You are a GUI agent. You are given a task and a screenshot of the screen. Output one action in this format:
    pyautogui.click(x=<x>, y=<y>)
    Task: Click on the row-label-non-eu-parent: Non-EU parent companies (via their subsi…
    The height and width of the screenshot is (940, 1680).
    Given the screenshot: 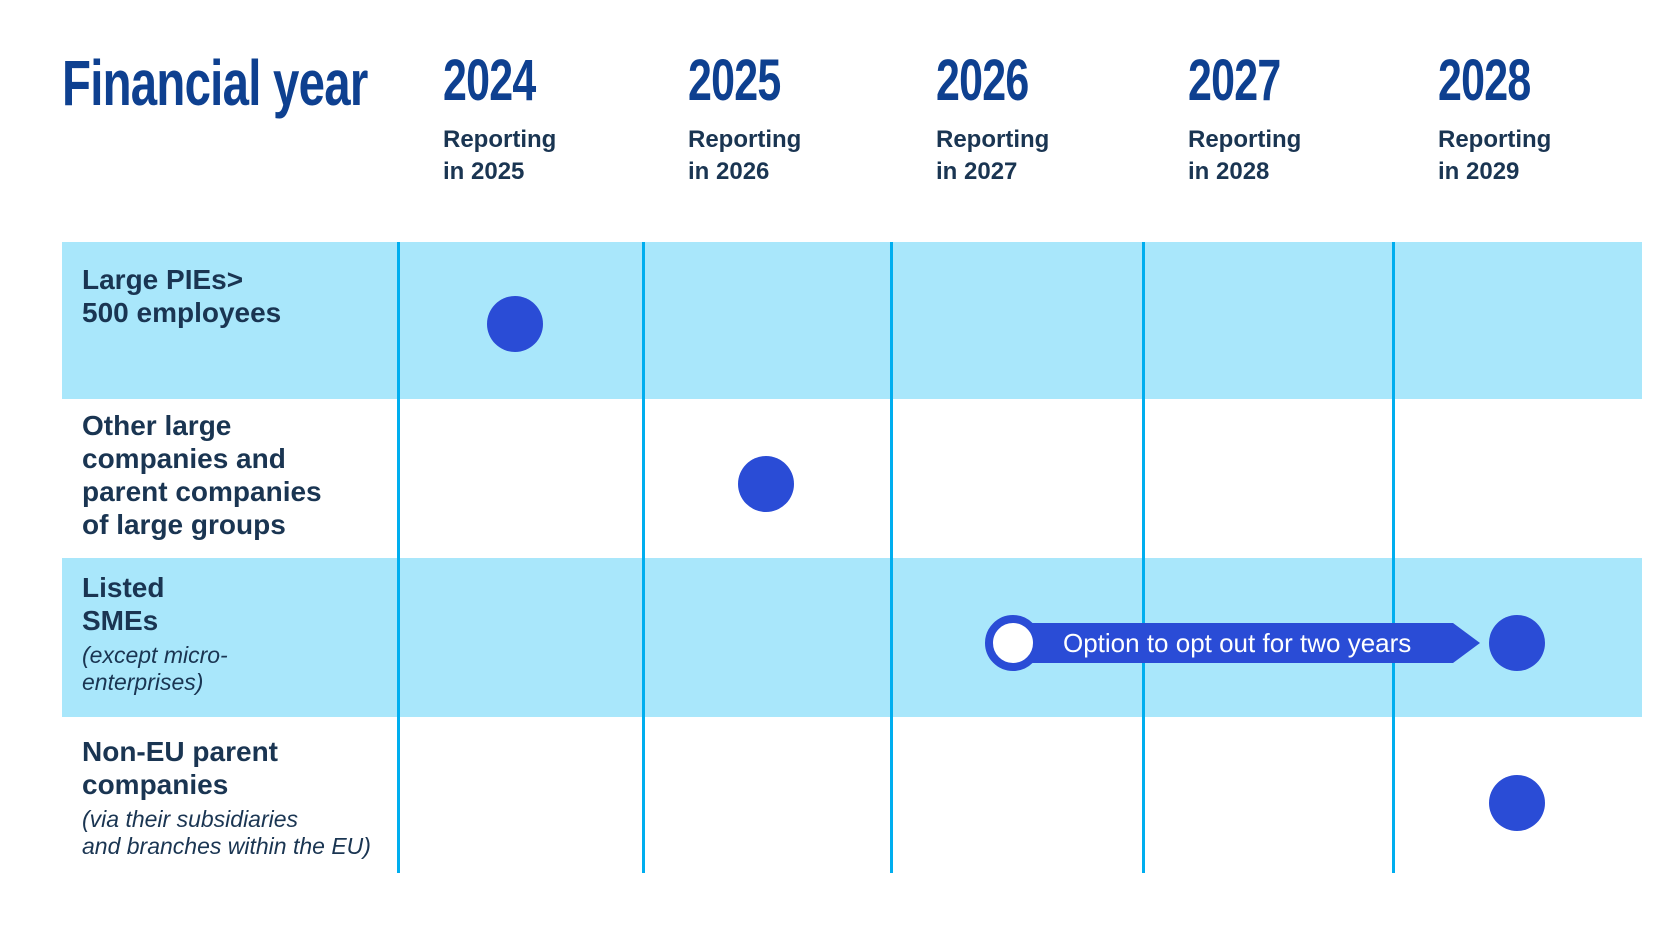 What is the action you would take?
    pyautogui.click(x=226, y=797)
    